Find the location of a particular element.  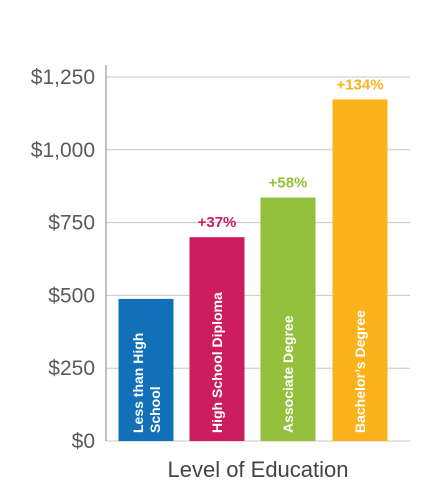

y-tick-label: $500 is located at coordinates (71, 295).